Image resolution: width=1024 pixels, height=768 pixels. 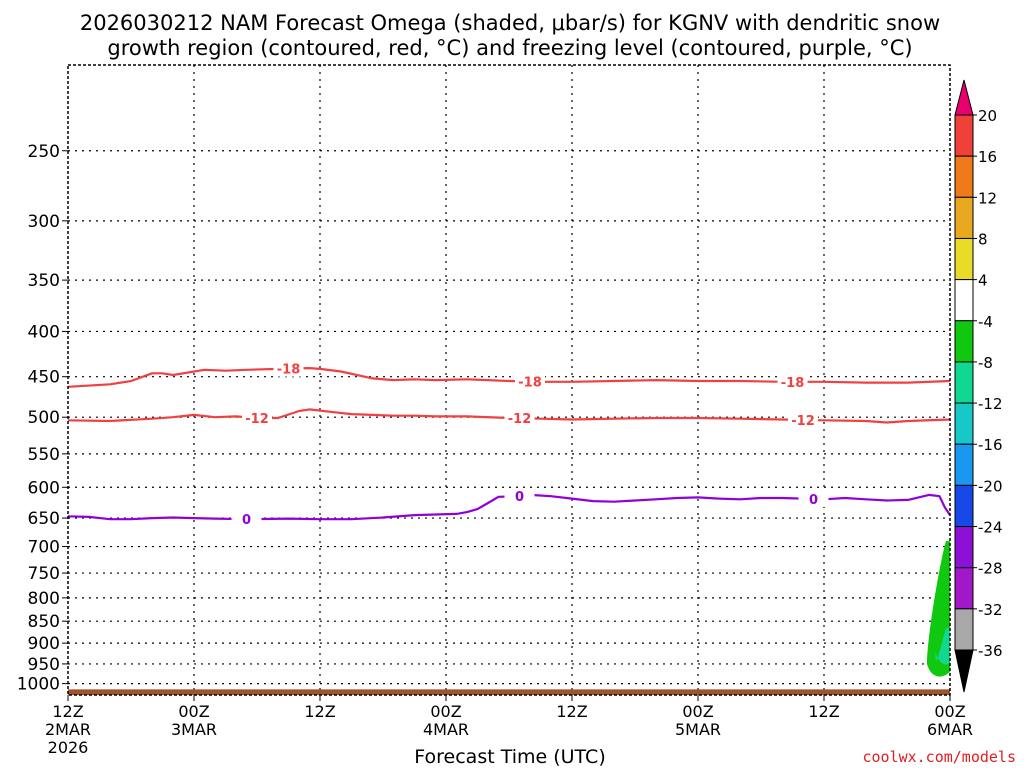 What do you see at coordinates (978, 386) in the screenshot?
I see `colorbar: 20 16 12 8 4 -4 -8 -12 -16 -20 -24 -28 -32 -36` at bounding box center [978, 386].